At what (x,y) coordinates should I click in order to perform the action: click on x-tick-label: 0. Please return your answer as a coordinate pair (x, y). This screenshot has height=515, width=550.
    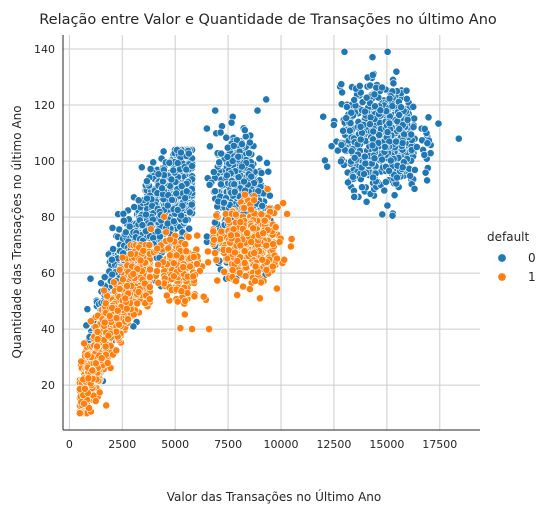
    Looking at the image, I should click on (69, 444).